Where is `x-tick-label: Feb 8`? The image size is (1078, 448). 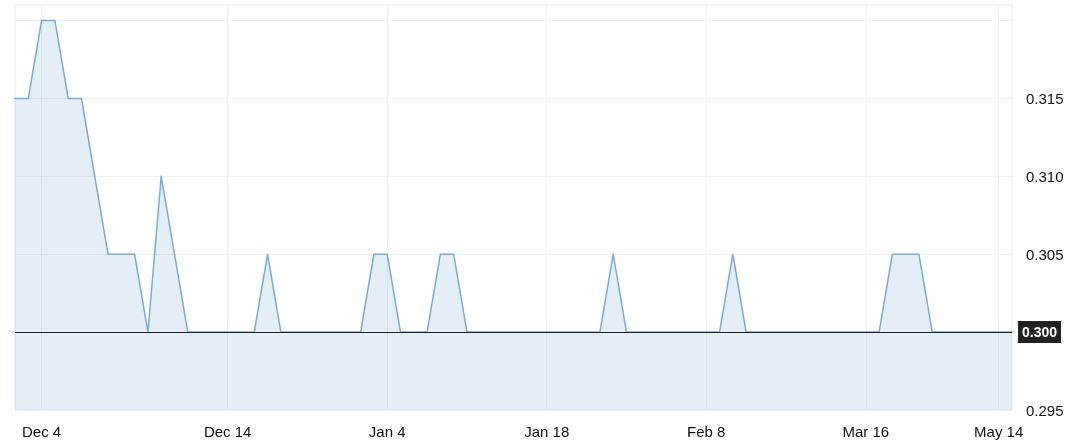
x-tick-label: Feb 8 is located at coordinates (706, 431).